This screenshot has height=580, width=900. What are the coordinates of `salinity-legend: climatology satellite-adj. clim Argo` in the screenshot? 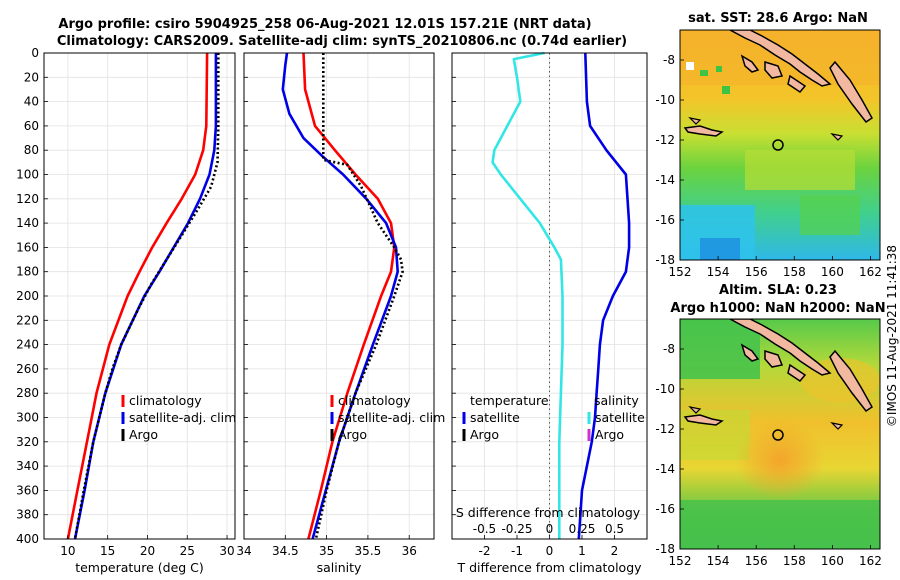 It's located at (387, 417).